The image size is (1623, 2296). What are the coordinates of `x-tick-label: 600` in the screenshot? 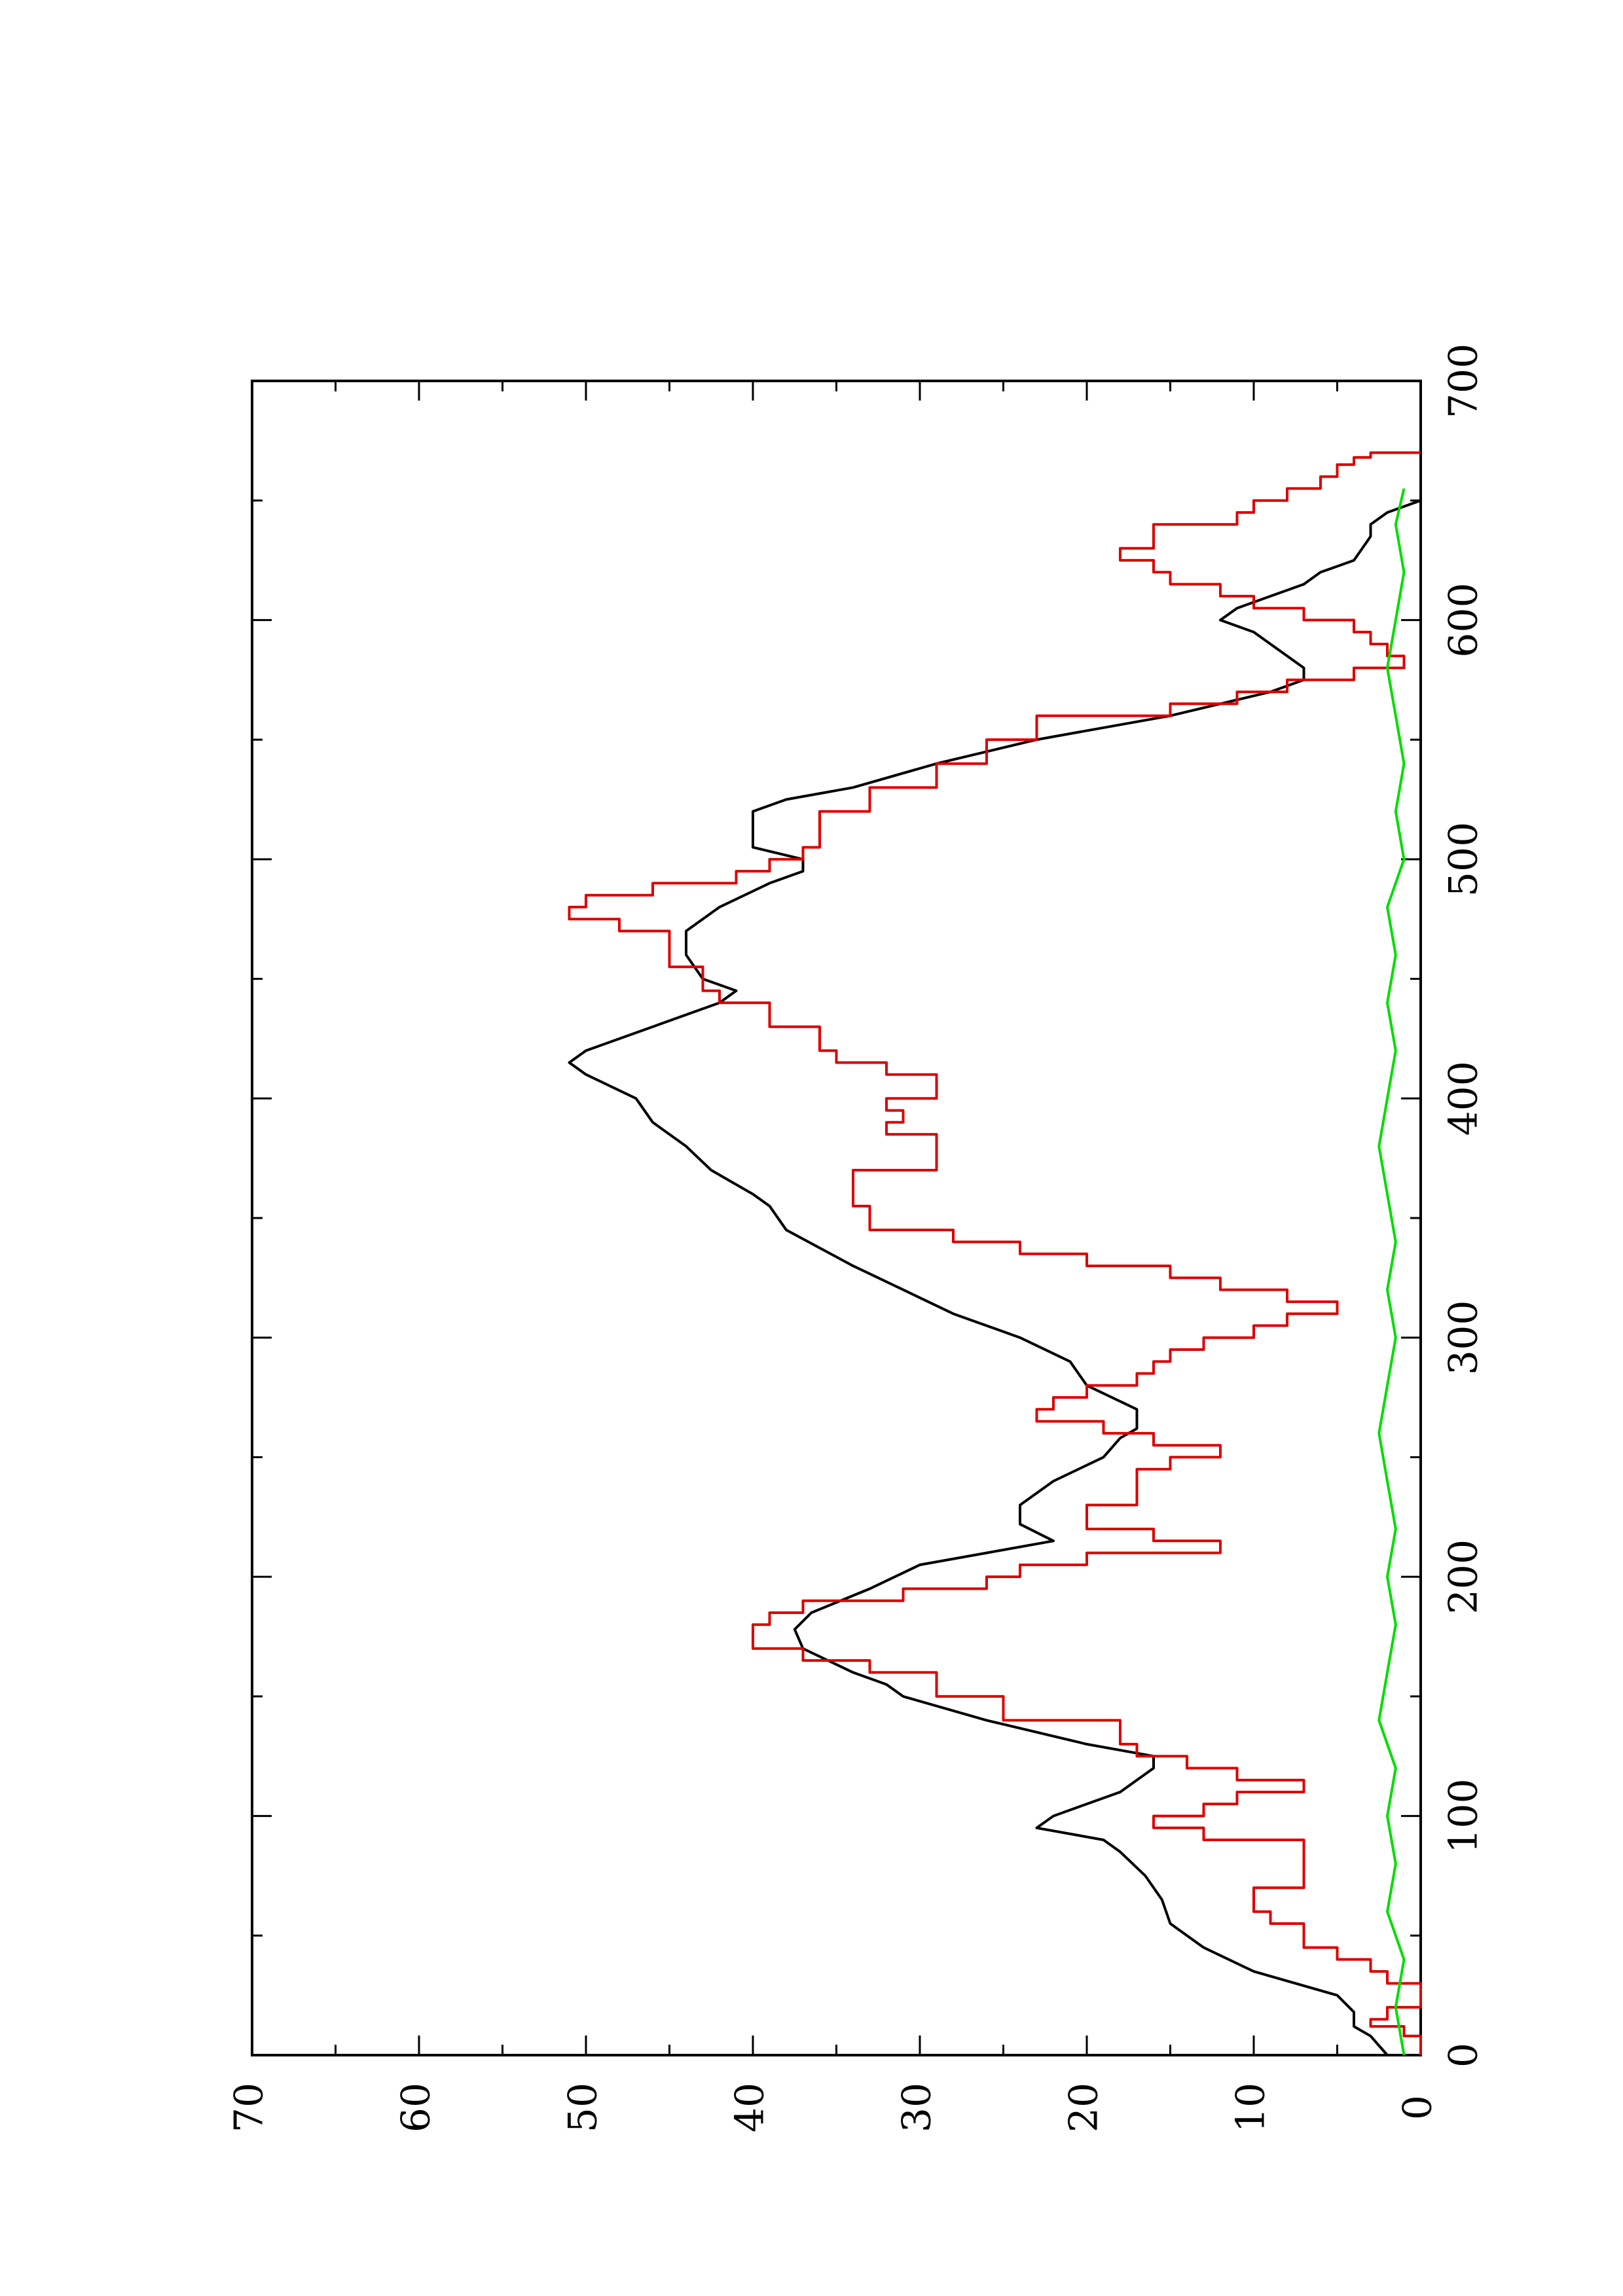 It's located at (1464, 620).